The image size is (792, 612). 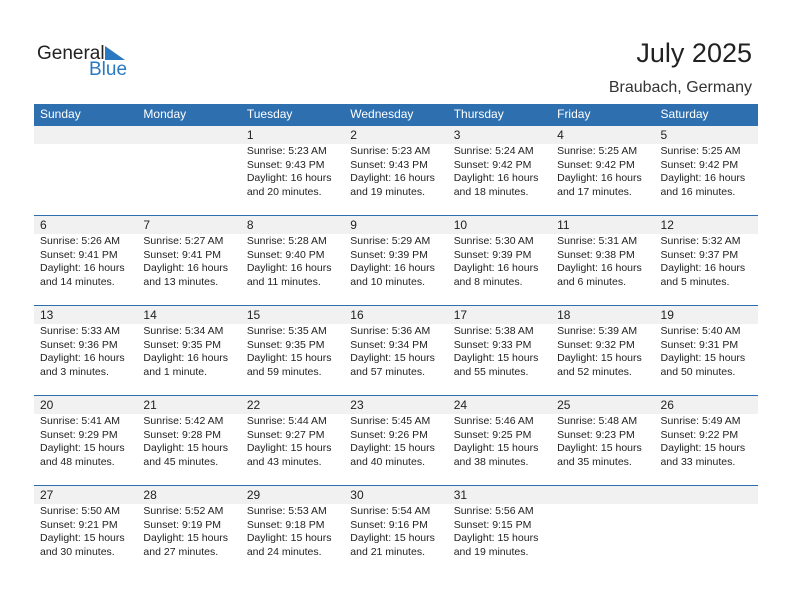 I want to click on daylight-text: and 19 minutes., so click(x=491, y=551).